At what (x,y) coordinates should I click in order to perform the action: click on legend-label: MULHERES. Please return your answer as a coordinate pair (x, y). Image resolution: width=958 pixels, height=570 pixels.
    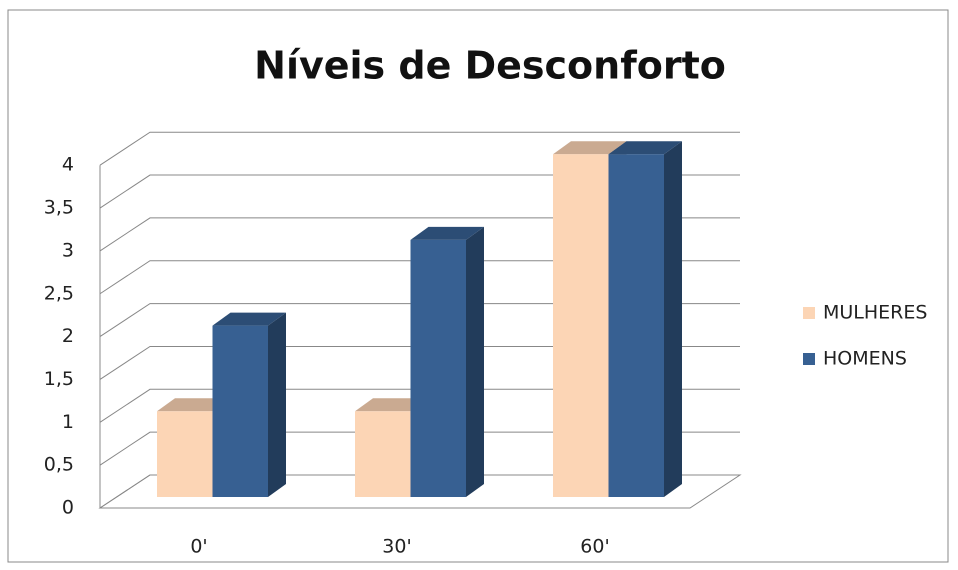
    Looking at the image, I should click on (875, 313).